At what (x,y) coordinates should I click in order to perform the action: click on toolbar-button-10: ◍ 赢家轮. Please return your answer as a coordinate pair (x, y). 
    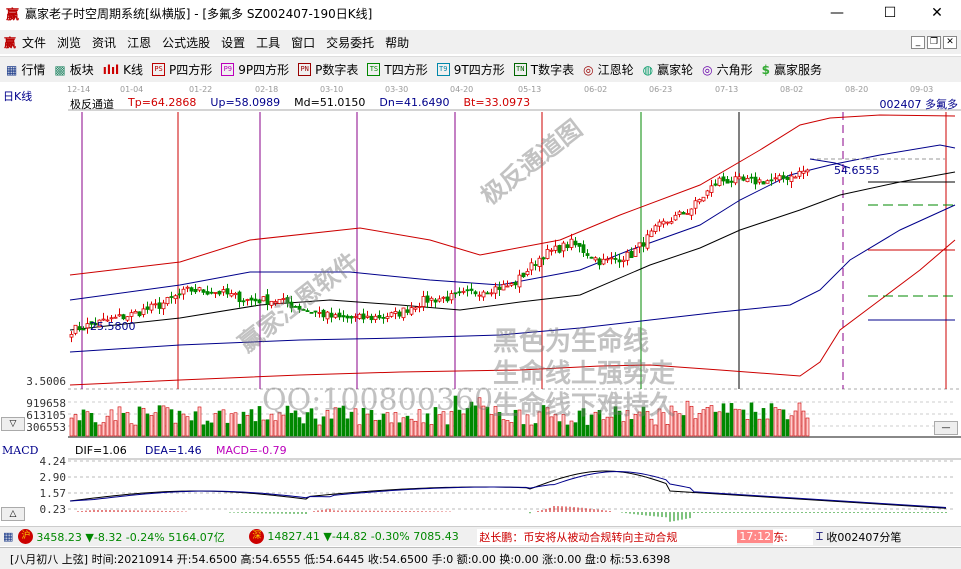
    Looking at the image, I should click on (668, 69).